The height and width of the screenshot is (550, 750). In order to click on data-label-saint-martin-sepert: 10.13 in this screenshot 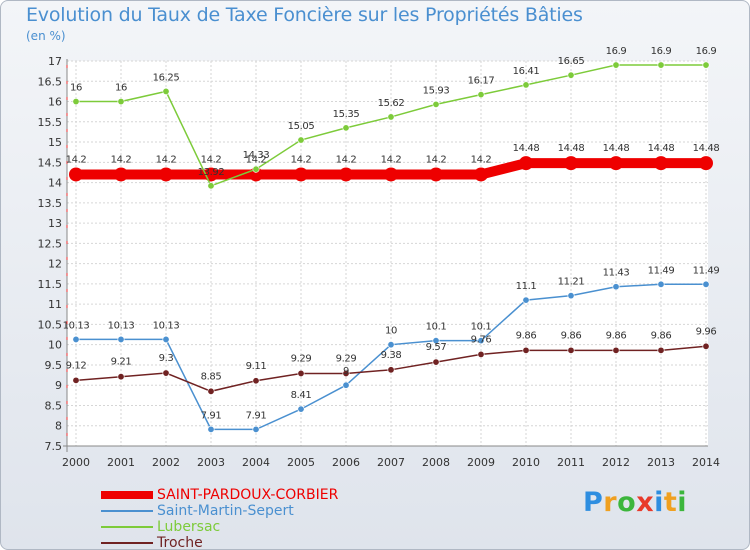, I will do `click(121, 325)`.